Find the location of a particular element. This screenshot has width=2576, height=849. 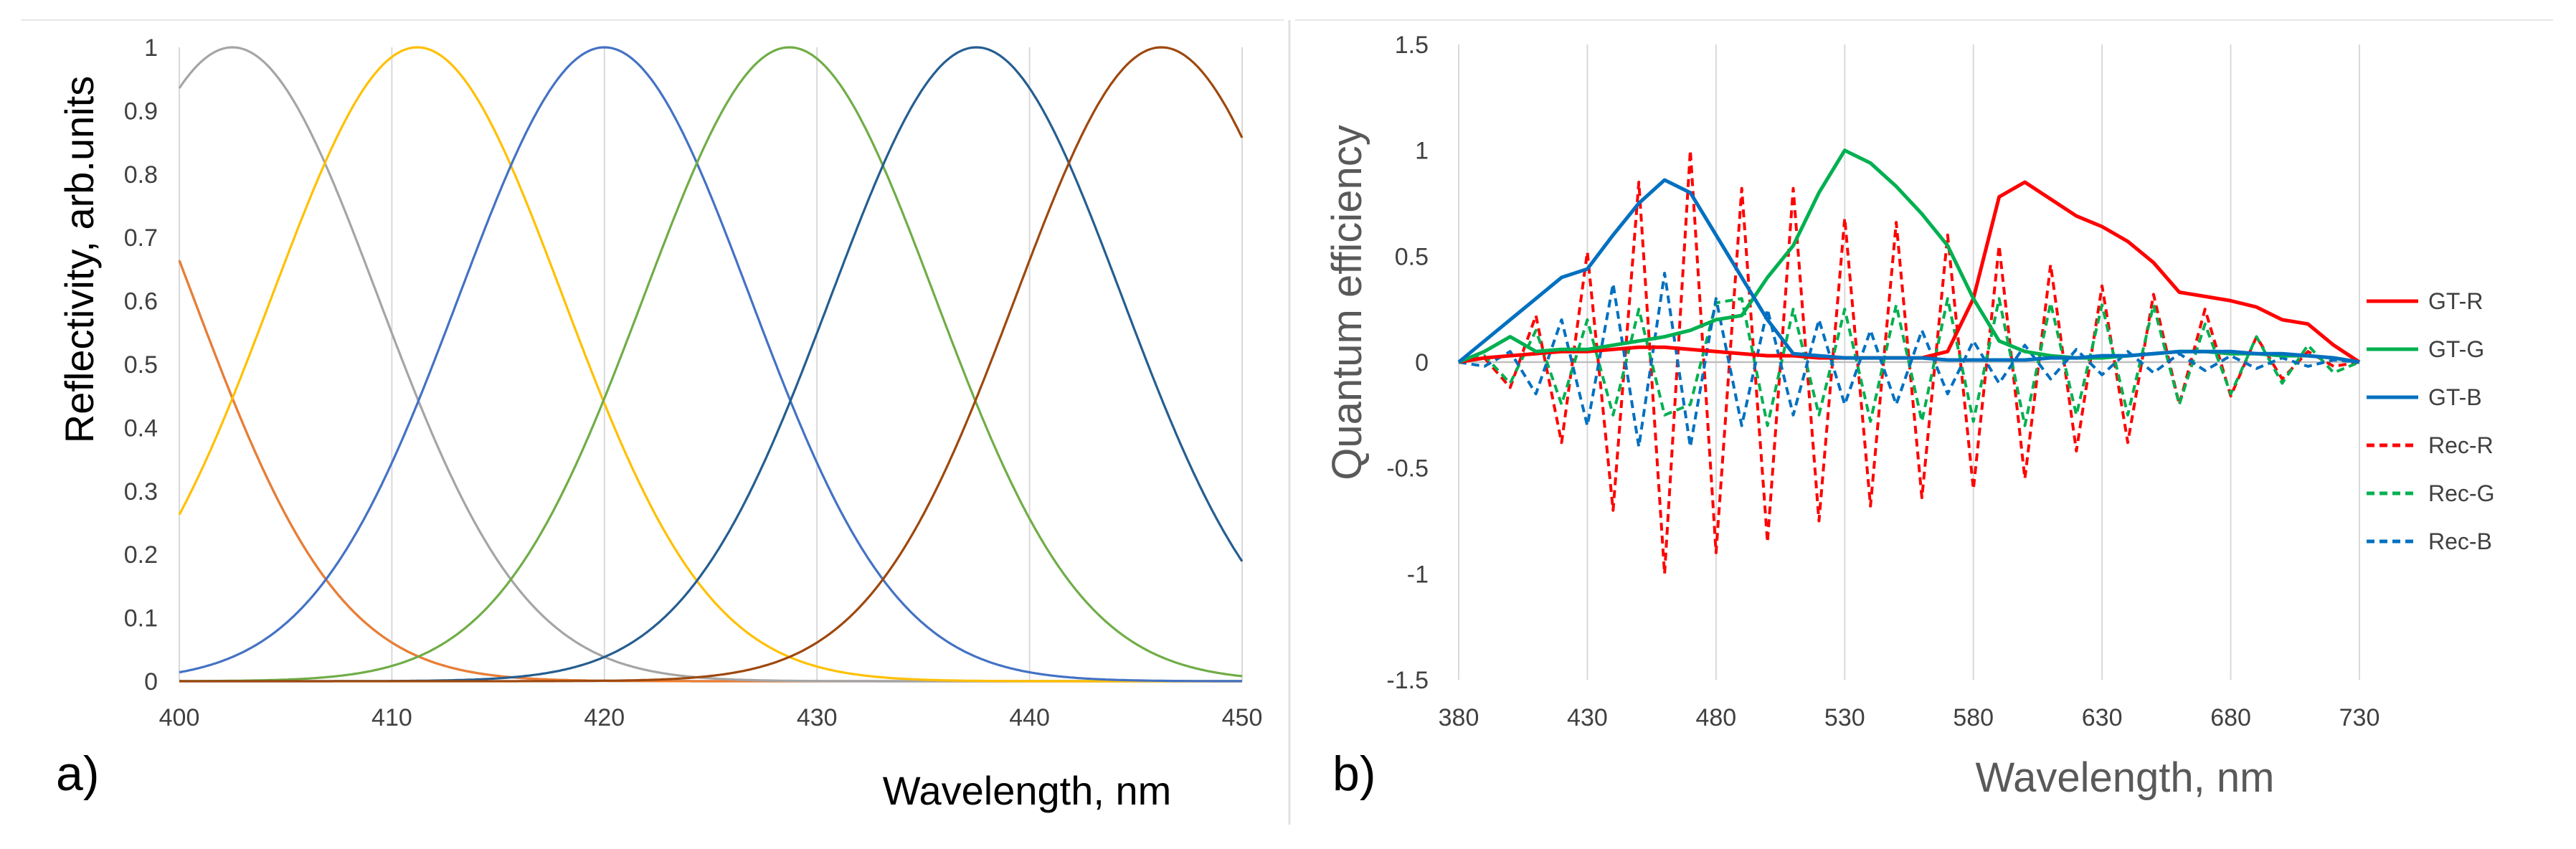

legend-label-GT-R: GT-R is located at coordinates (2455, 301).